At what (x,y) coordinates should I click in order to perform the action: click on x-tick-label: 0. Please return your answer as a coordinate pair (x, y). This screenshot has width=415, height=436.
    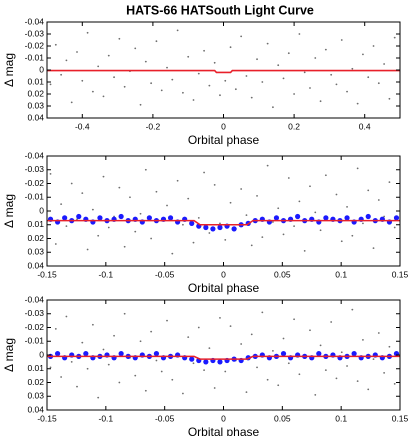
    Looking at the image, I should click on (223, 274).